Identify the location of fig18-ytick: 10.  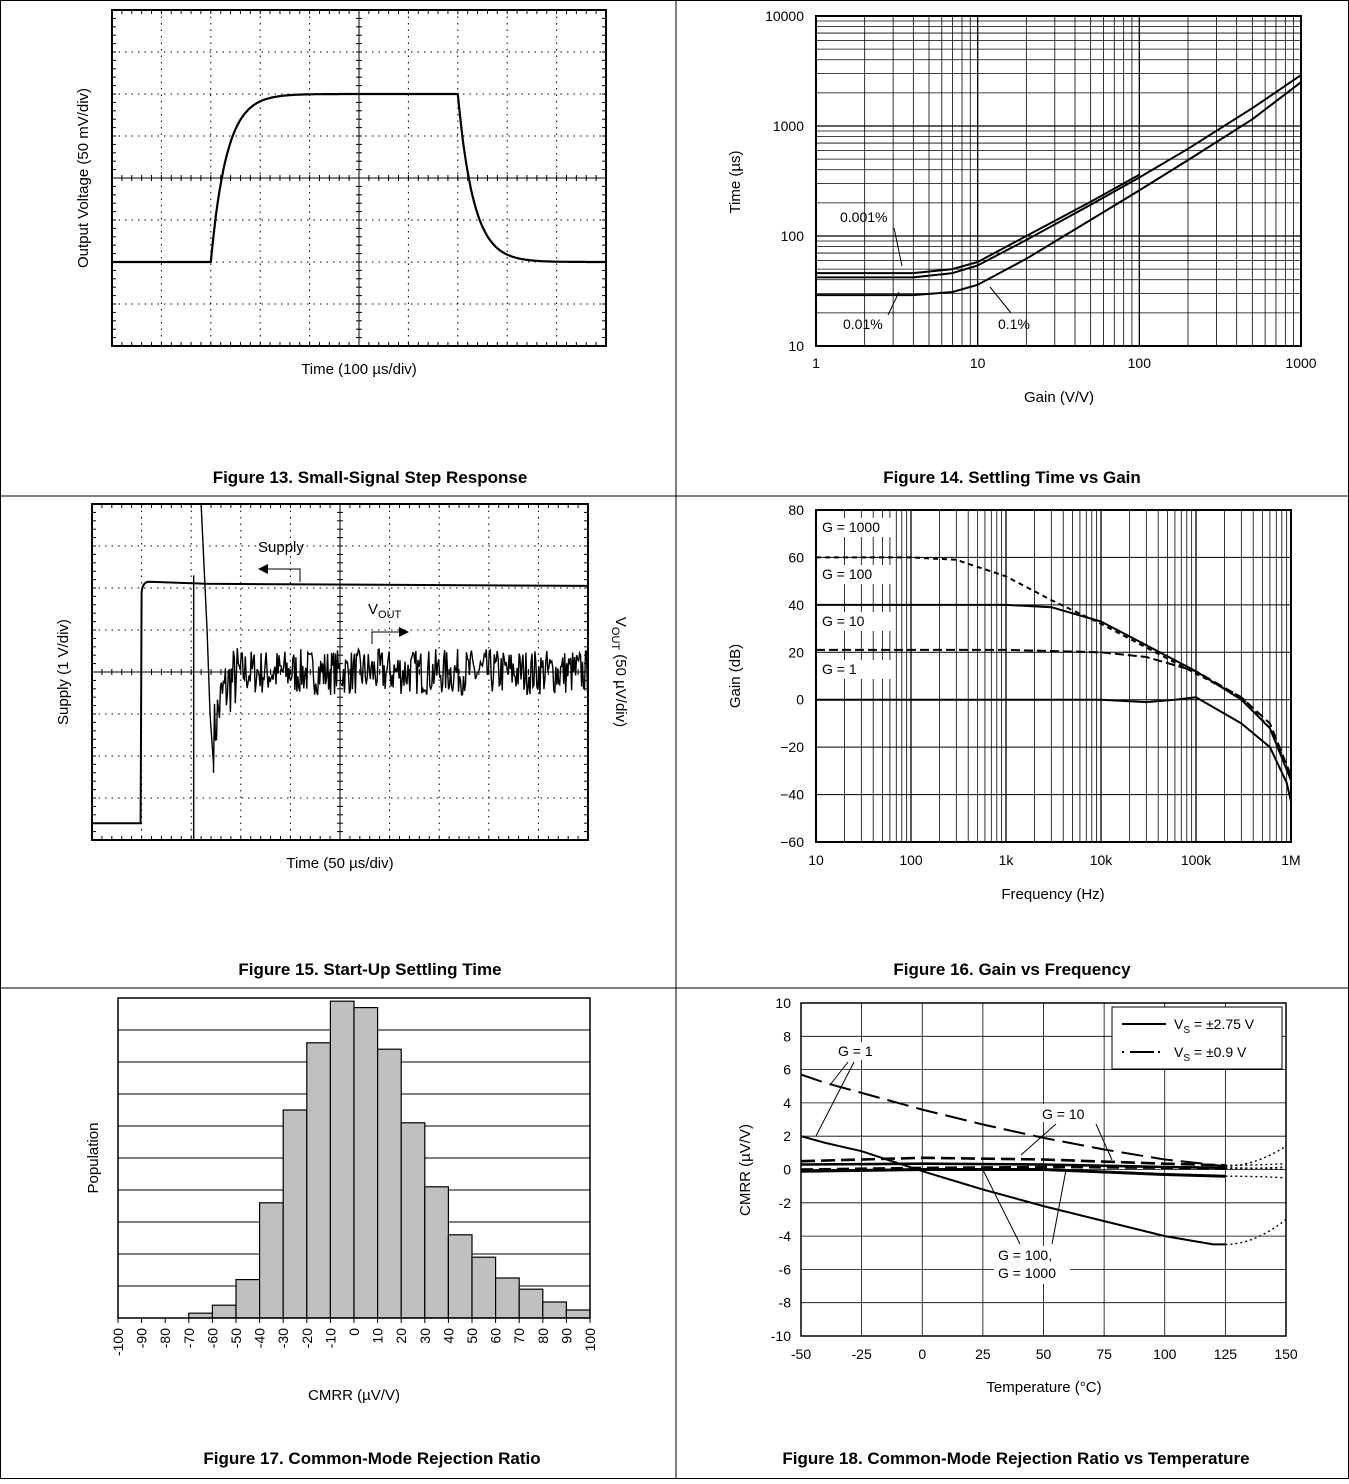
(783, 1003).